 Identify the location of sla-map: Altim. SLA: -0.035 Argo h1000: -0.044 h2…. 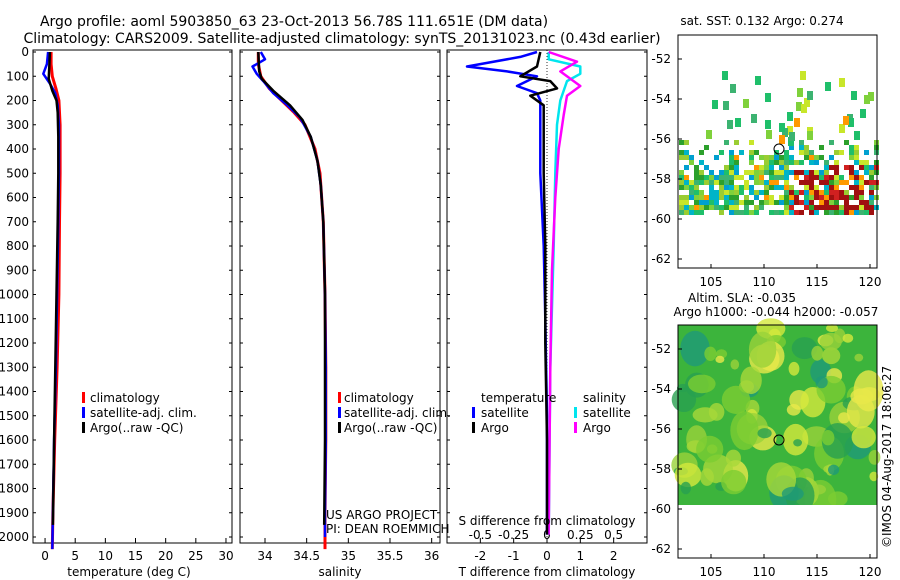
(767, 435).